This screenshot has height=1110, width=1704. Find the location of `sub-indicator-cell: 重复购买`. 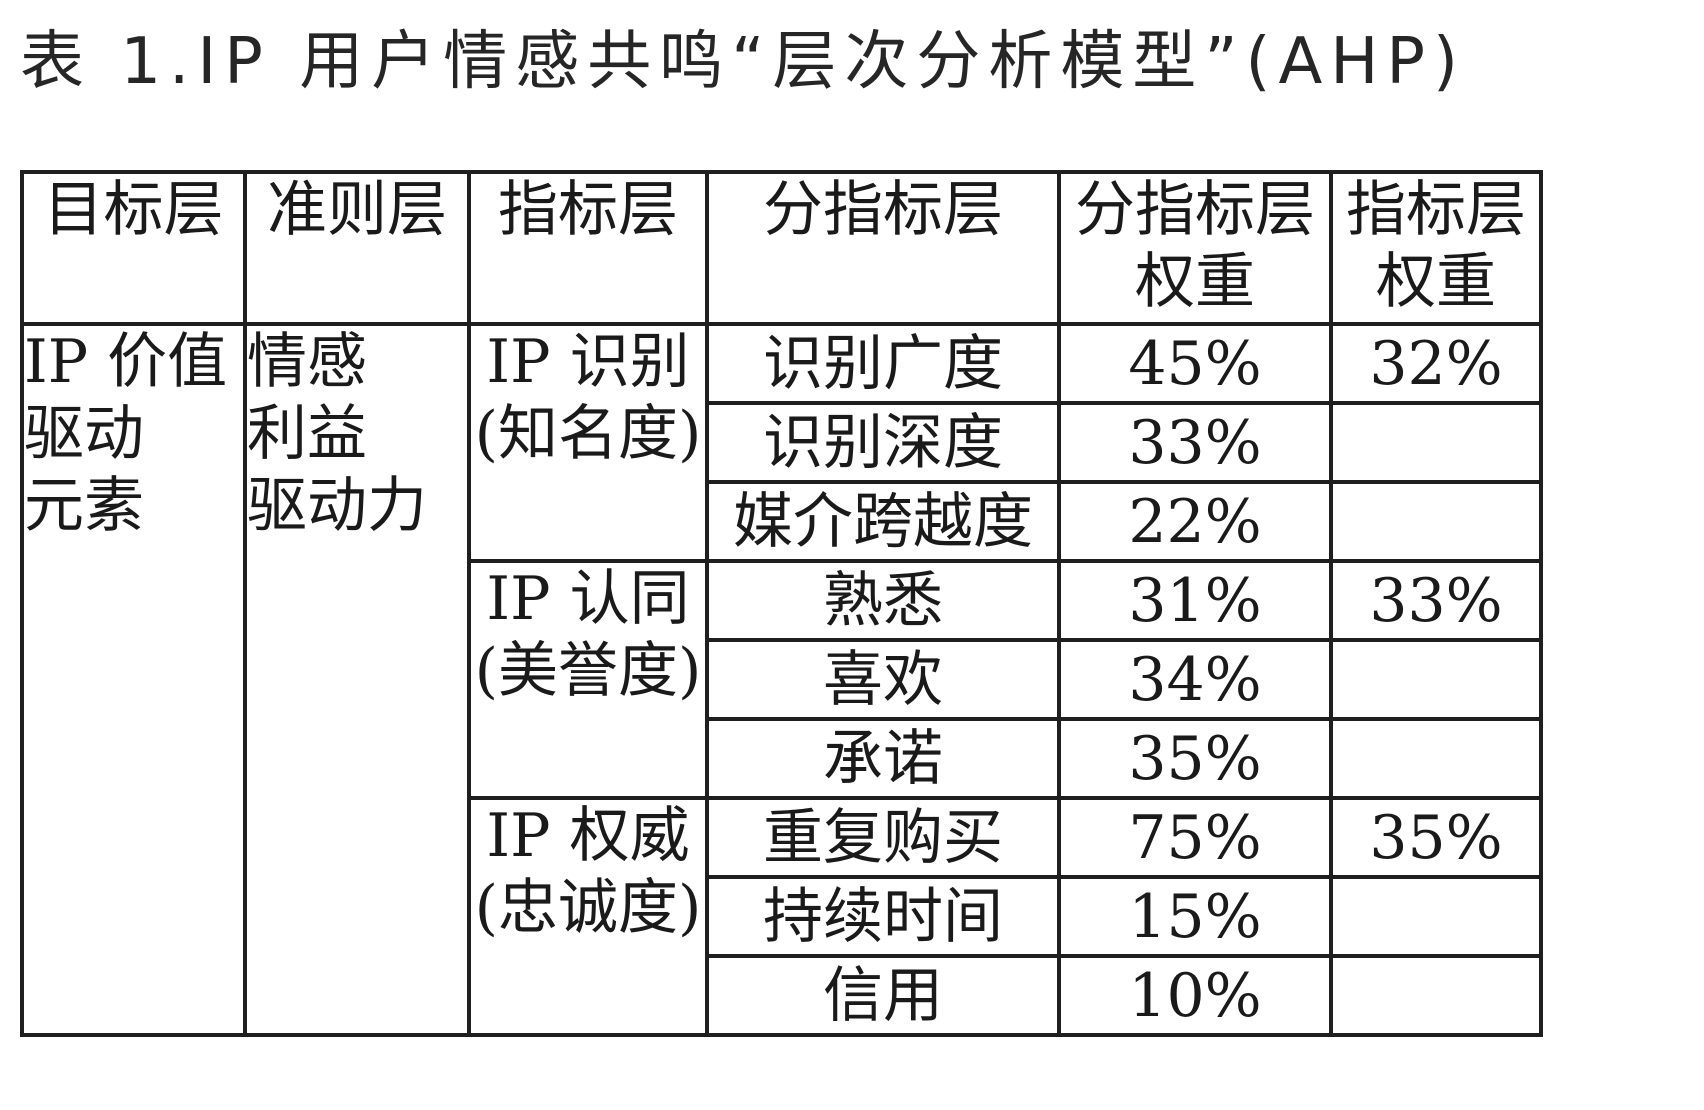

sub-indicator-cell: 重复购买 is located at coordinates (883, 837).